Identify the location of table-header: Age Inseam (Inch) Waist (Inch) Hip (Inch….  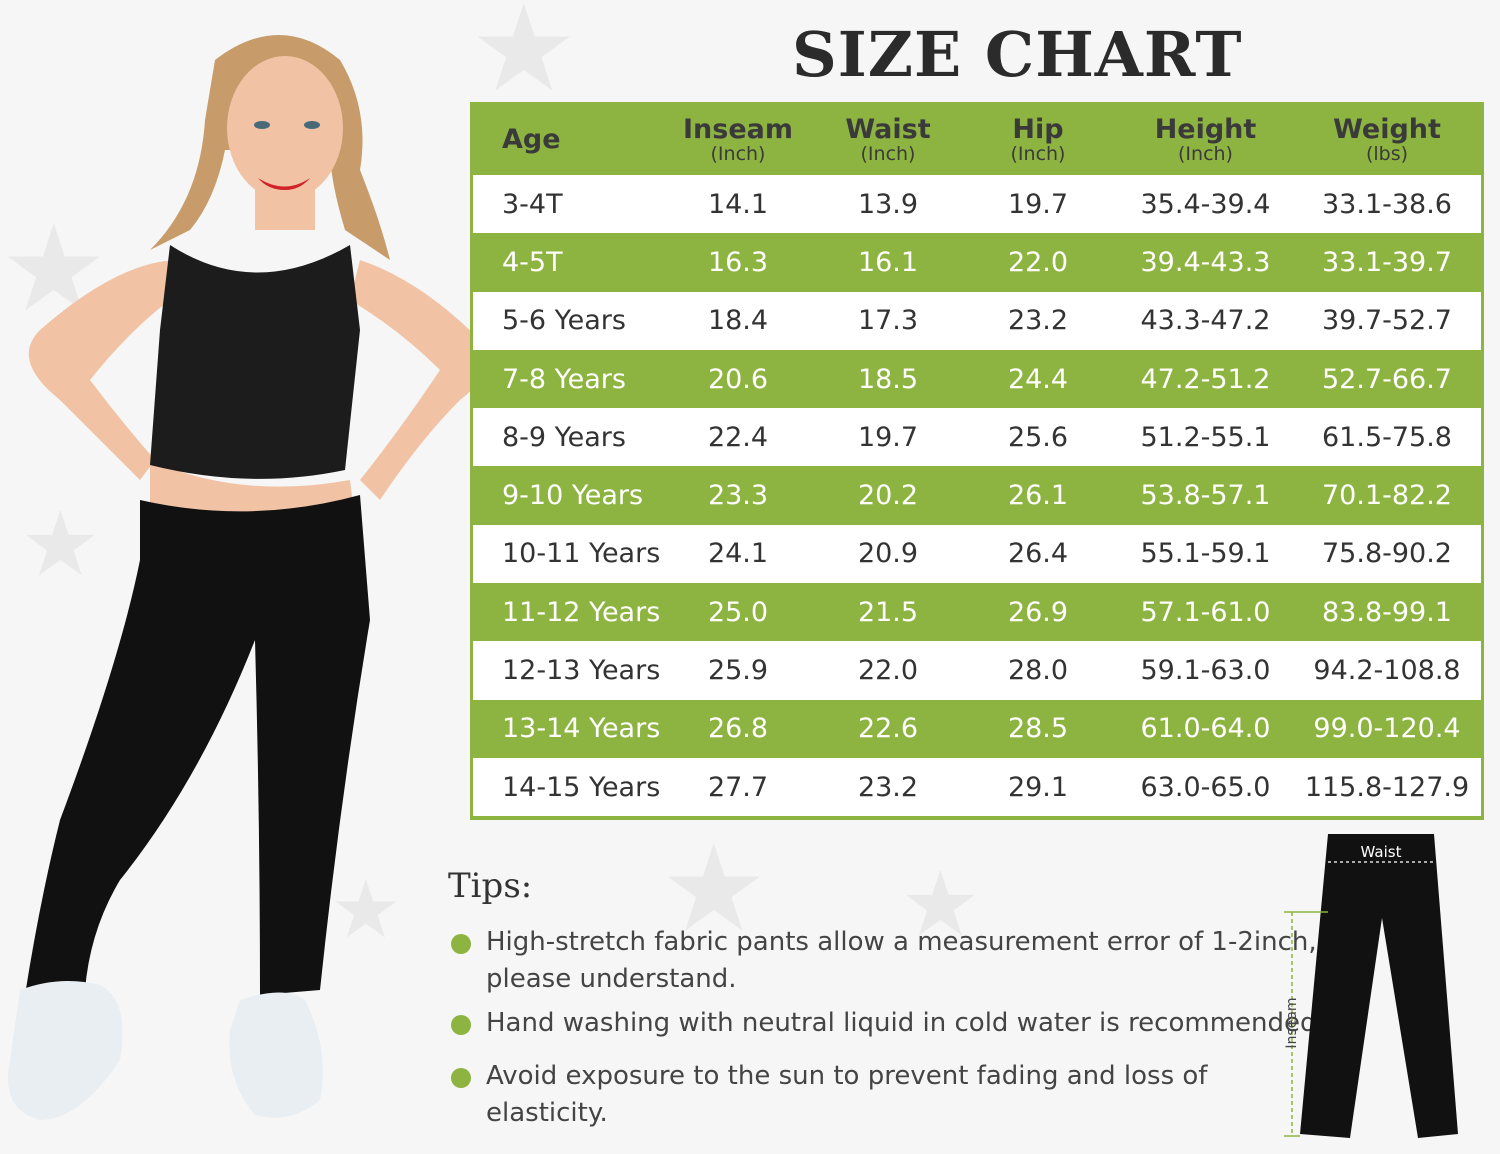
(977, 140).